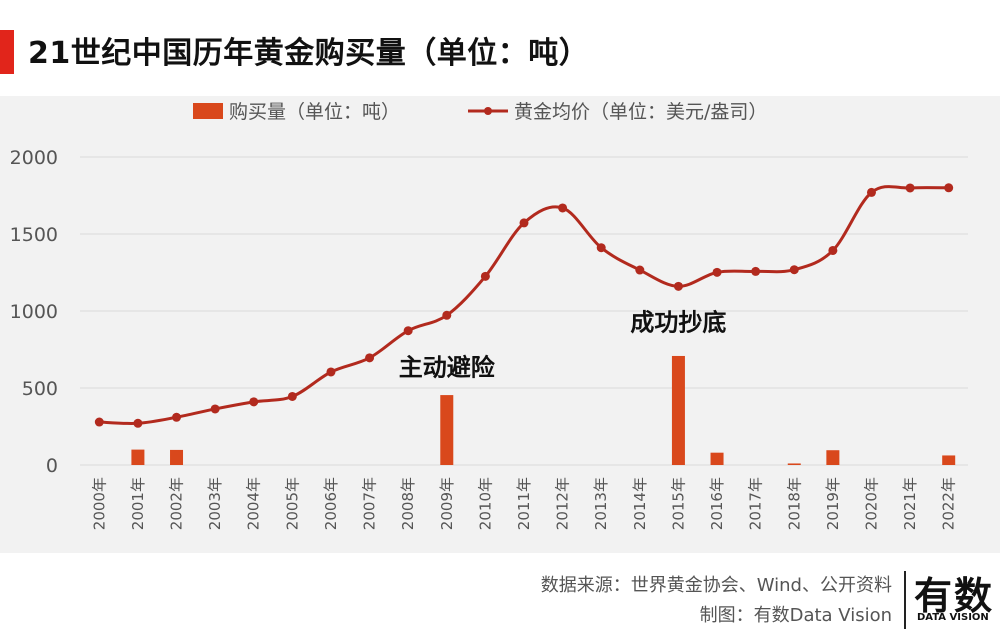 The image size is (1000, 643). What do you see at coordinates (370, 503) in the screenshot?
I see `x-tick-label: 2007年` at bounding box center [370, 503].